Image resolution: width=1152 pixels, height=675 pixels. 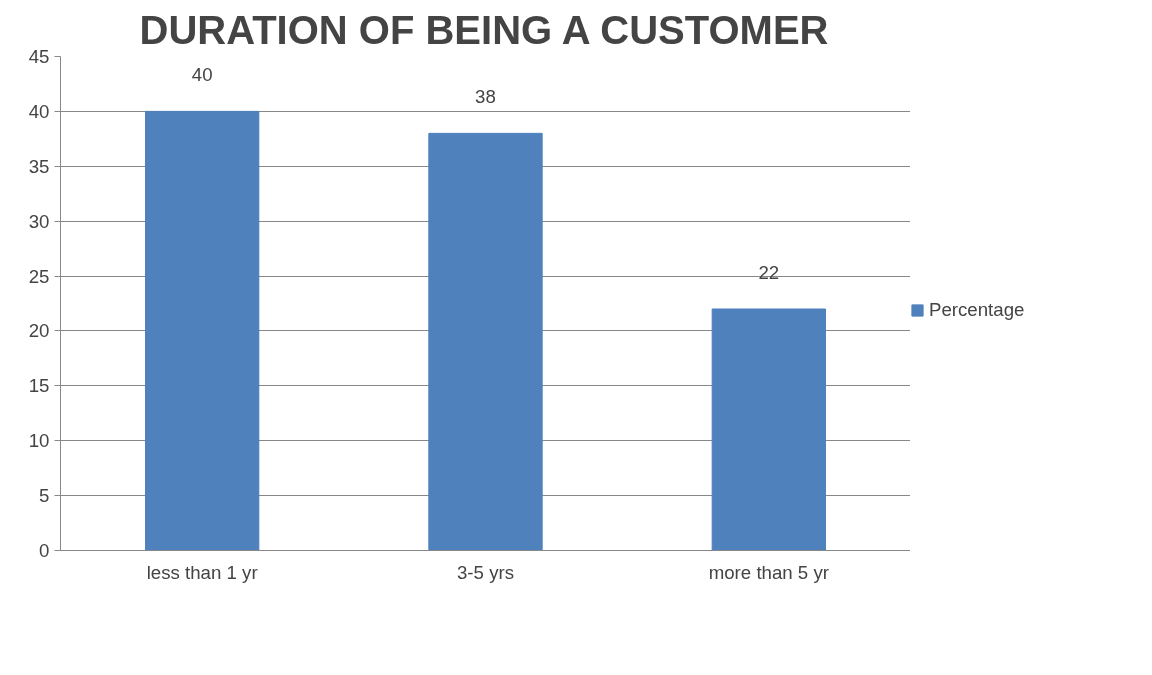 What do you see at coordinates (39, 56) in the screenshot?
I see `y-tick-label: 45` at bounding box center [39, 56].